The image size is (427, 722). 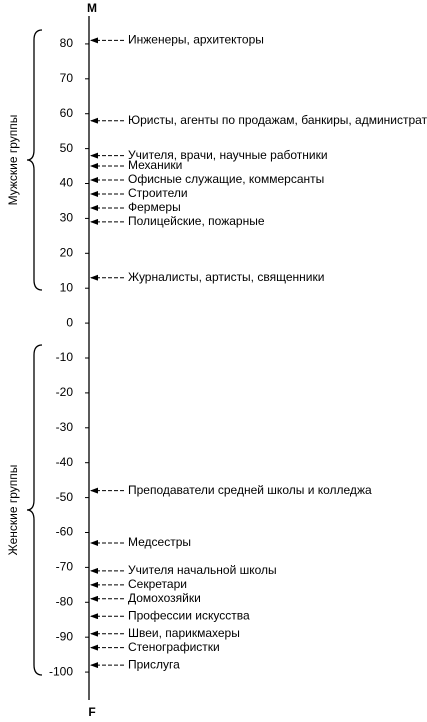 What do you see at coordinates (226, 179) in the screenshot?
I see `annotation: Офисные служащие, коммерсанты` at bounding box center [226, 179].